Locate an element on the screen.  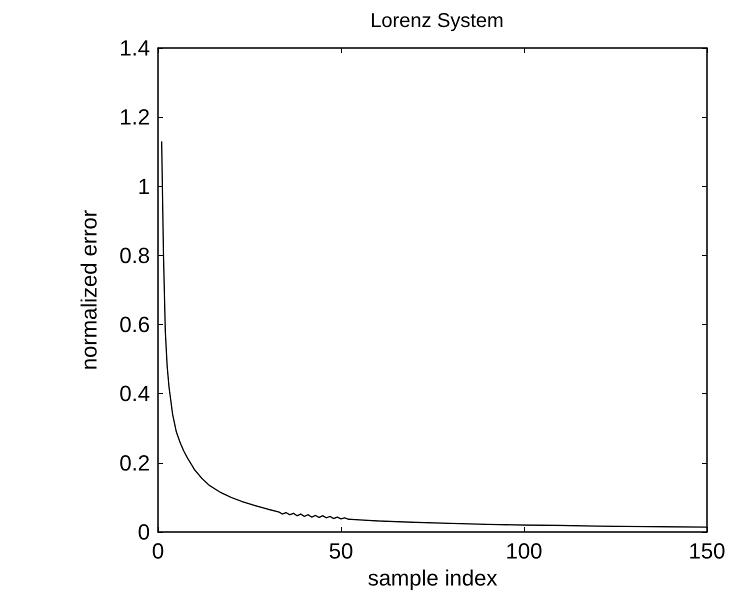
y-tick-label: 0 is located at coordinates (144, 532).